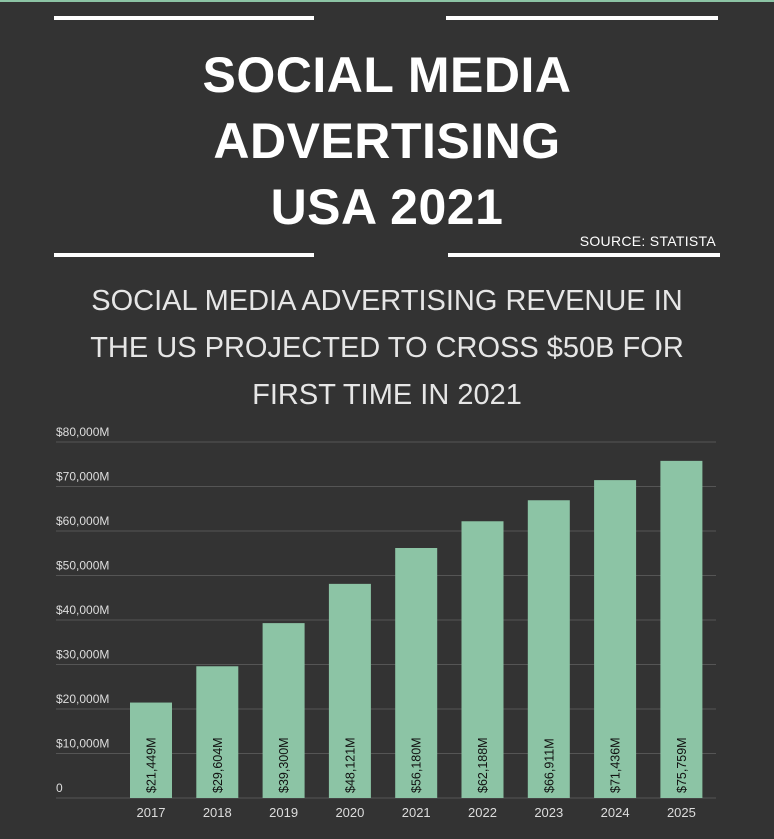 Image resolution: width=774 pixels, height=839 pixels. What do you see at coordinates (548, 812) in the screenshot?
I see `x-tick-label: 2023` at bounding box center [548, 812].